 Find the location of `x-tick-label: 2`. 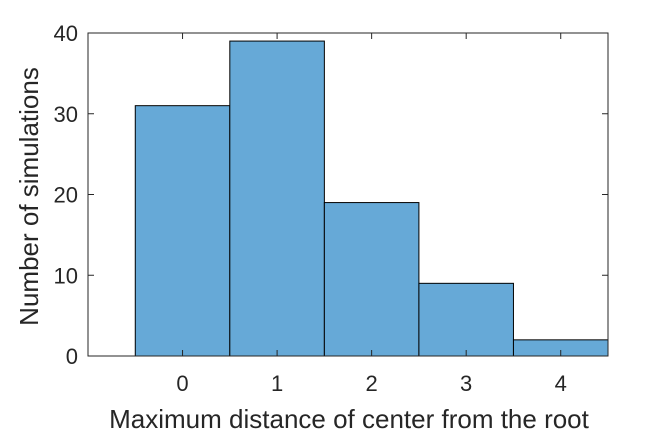

x-tick-label: 2 is located at coordinates (372, 383).